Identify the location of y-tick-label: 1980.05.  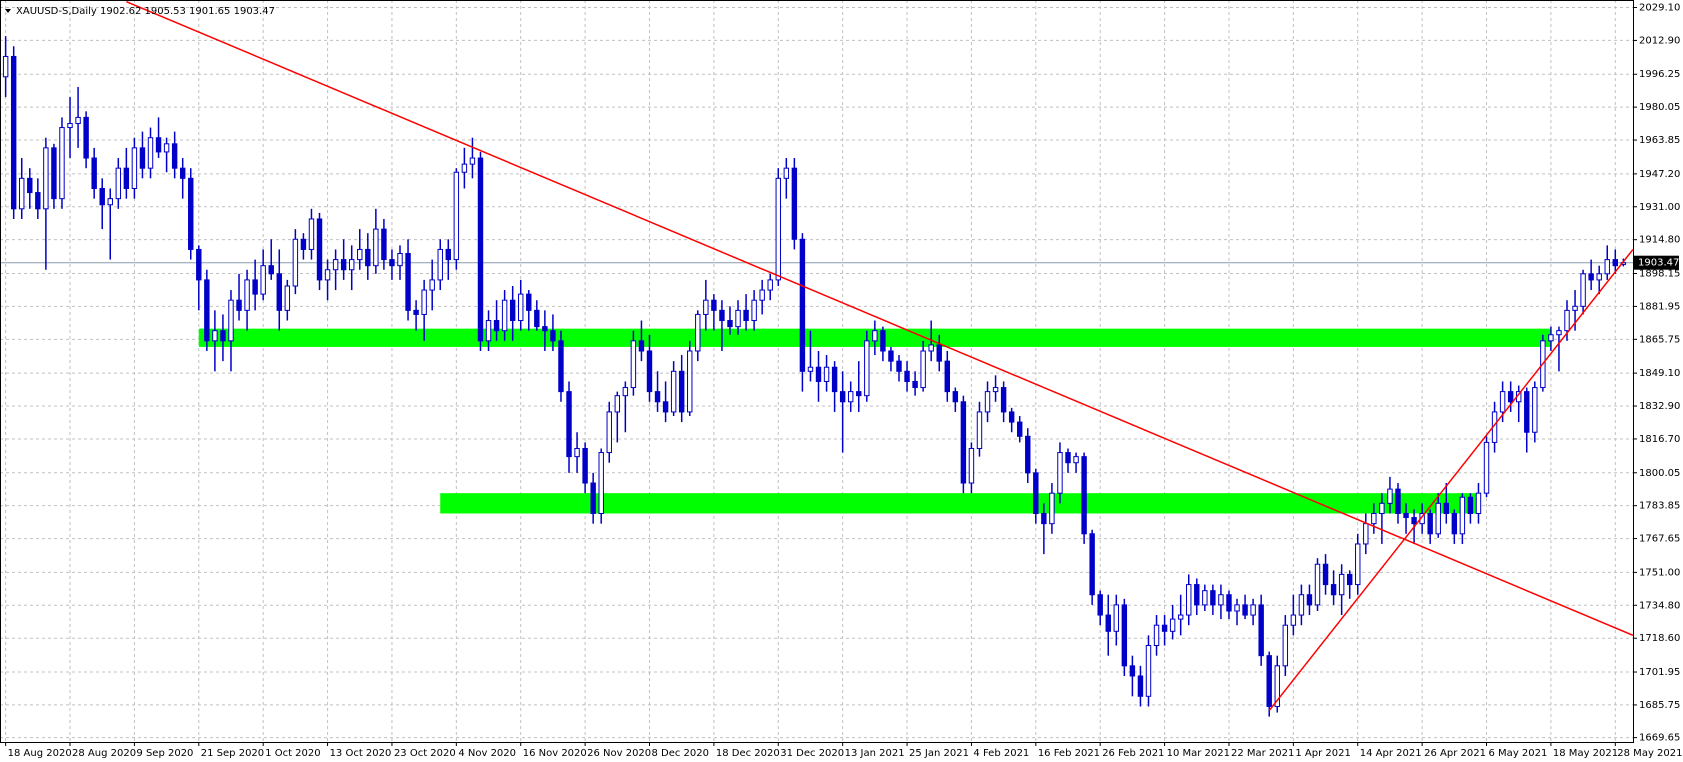
(1659, 107).